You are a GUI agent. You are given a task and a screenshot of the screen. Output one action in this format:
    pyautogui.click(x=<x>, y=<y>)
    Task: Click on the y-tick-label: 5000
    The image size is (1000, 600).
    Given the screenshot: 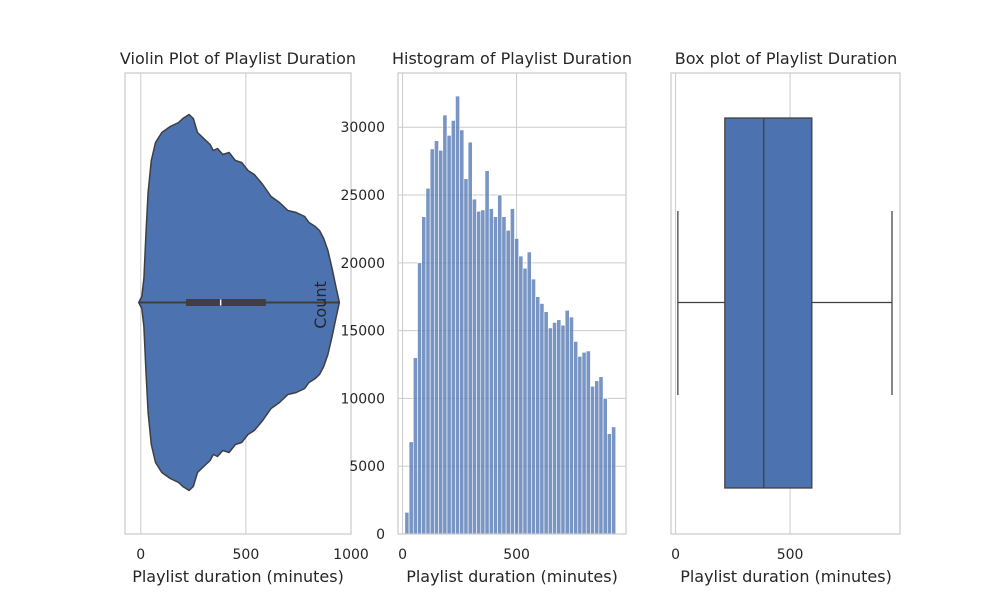 What is the action you would take?
    pyautogui.click(x=367, y=467)
    